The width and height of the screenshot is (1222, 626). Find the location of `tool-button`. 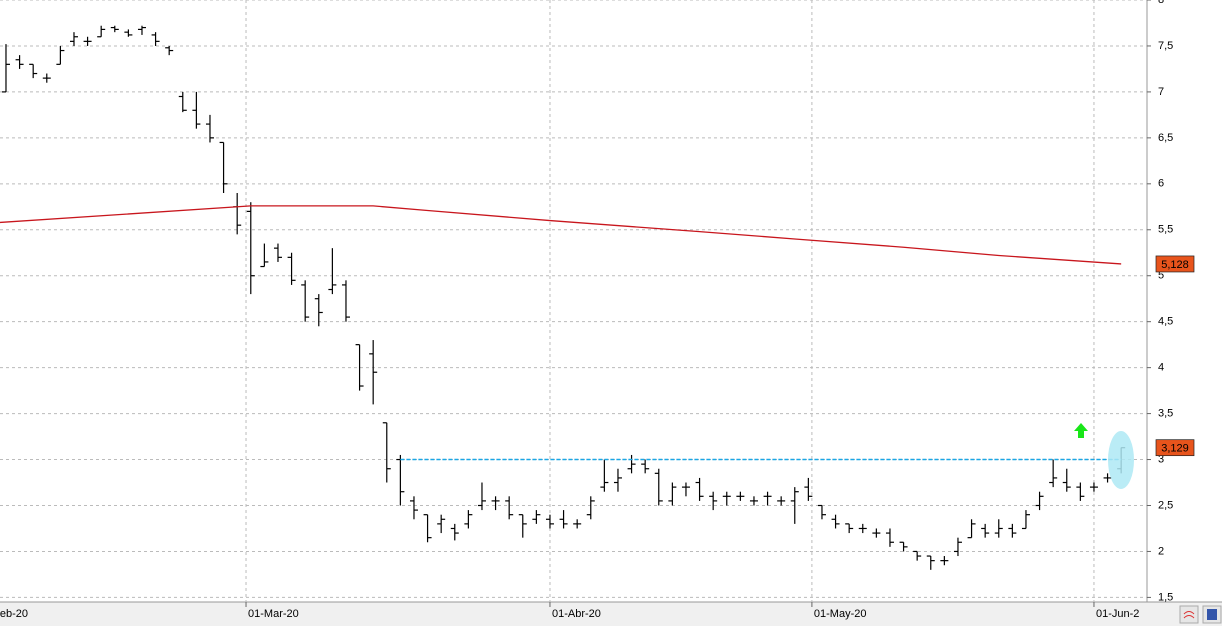

tool-button is located at coordinates (1189, 614).